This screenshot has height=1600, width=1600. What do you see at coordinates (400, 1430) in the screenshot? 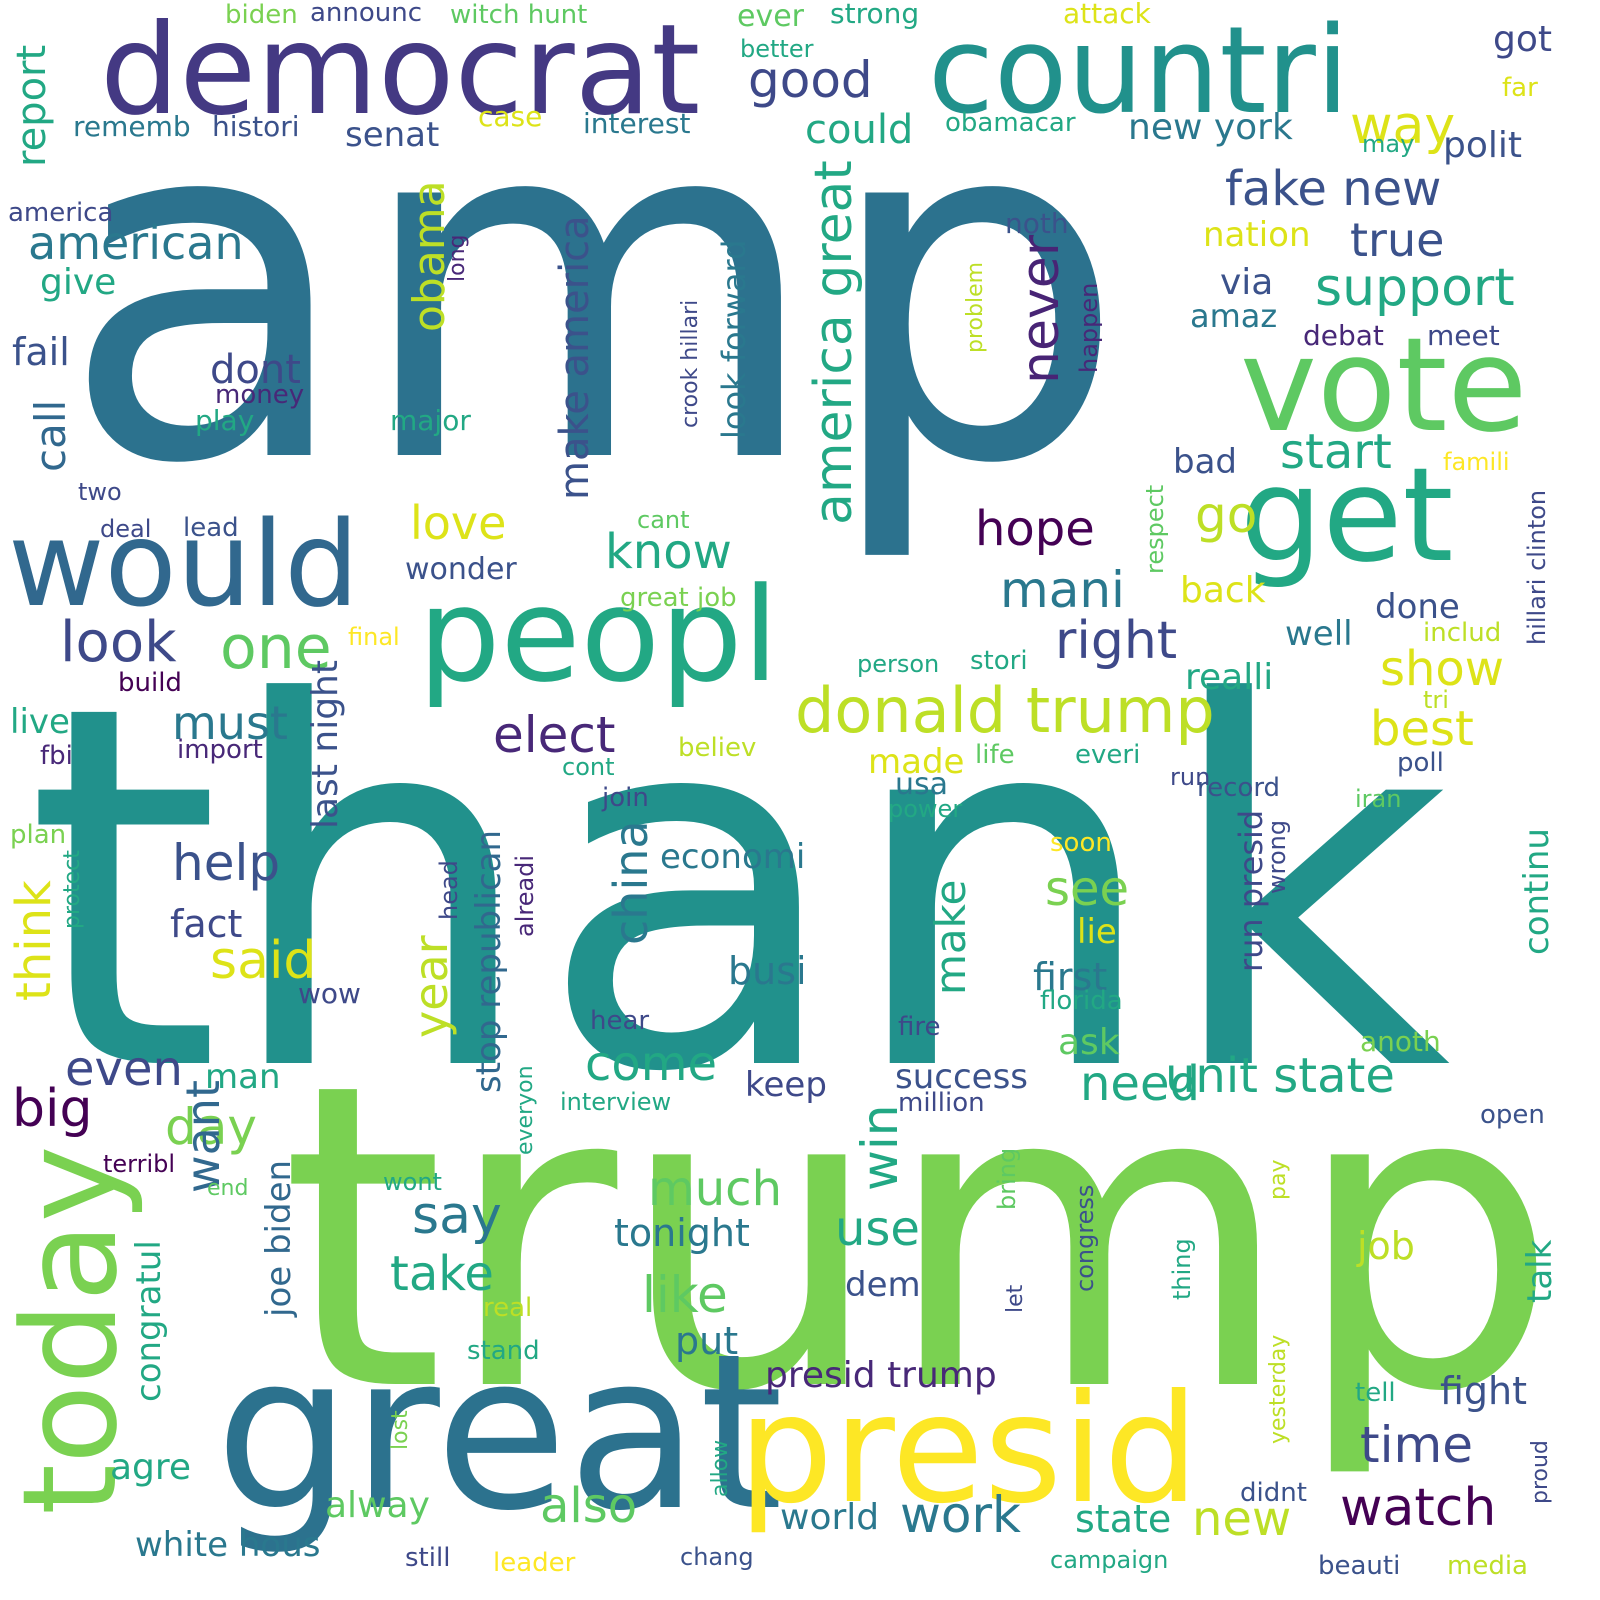
I see `word-lost: lost` at bounding box center [400, 1430].